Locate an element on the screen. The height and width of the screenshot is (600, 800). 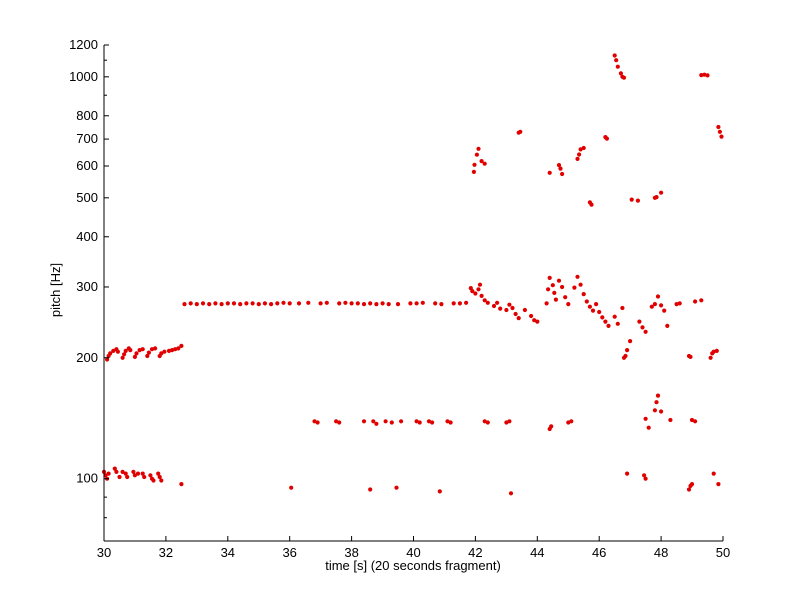
y-tick-label: 600 is located at coordinates (87, 165).